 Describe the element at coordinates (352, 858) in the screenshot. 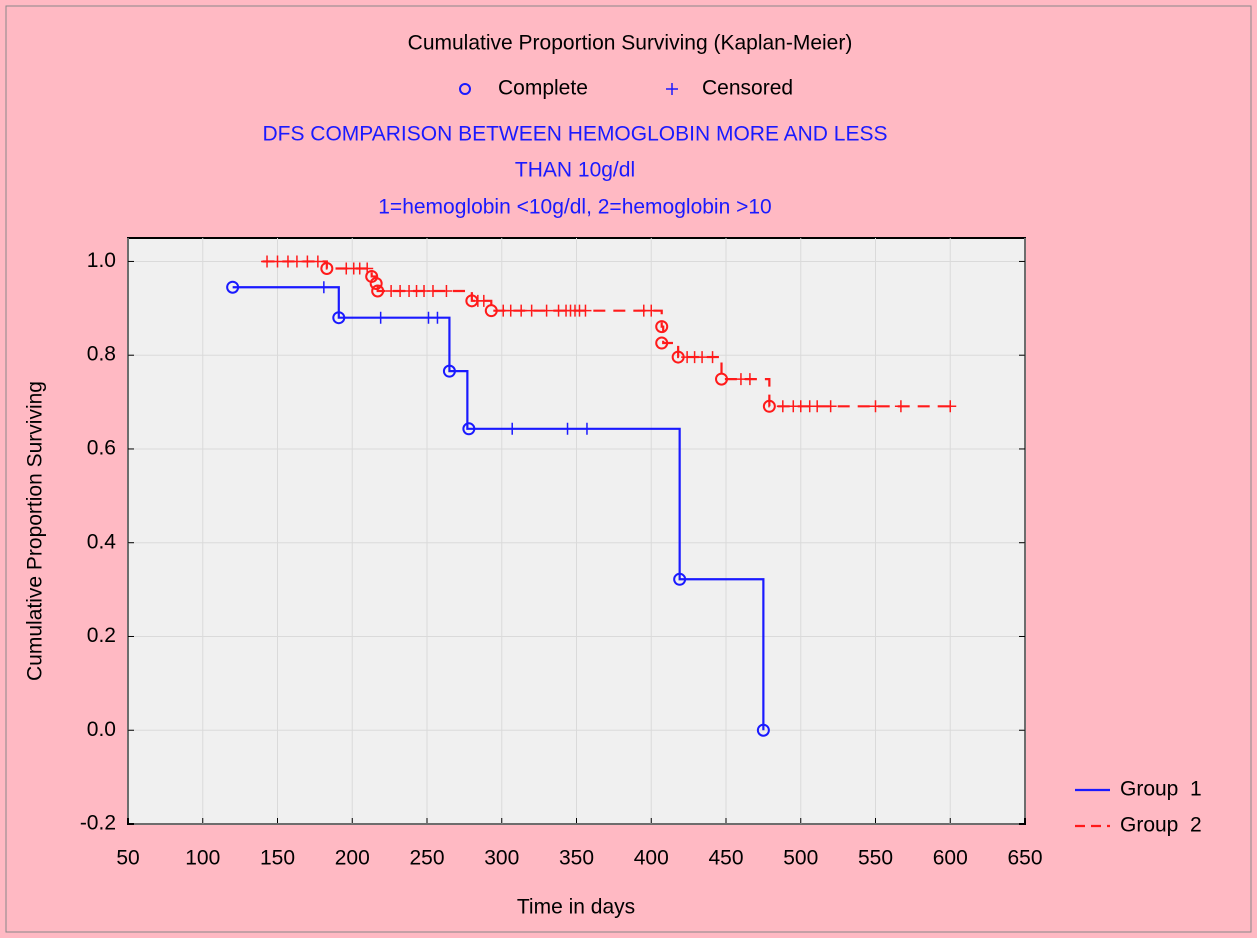

I see `x-tick-label: 200` at that location.